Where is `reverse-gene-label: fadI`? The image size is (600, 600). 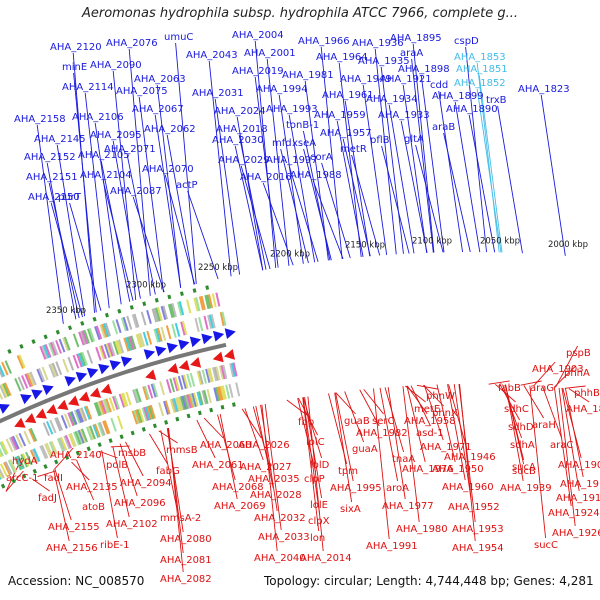 reverse-gene-label: fadI is located at coordinates (53, 478).